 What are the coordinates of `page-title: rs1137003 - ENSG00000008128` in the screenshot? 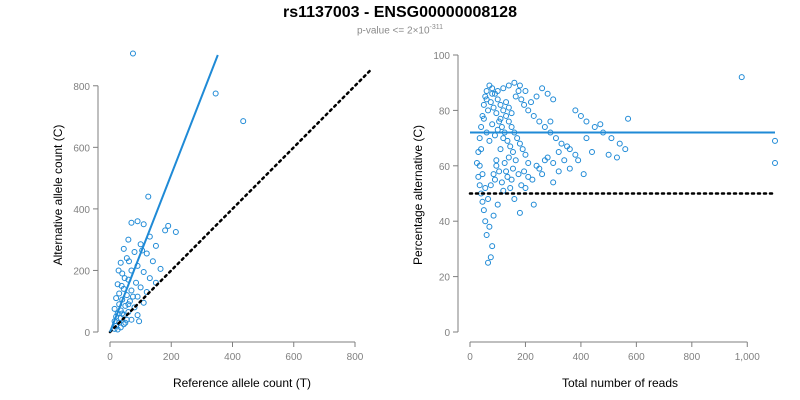 It's located at (400, 12).